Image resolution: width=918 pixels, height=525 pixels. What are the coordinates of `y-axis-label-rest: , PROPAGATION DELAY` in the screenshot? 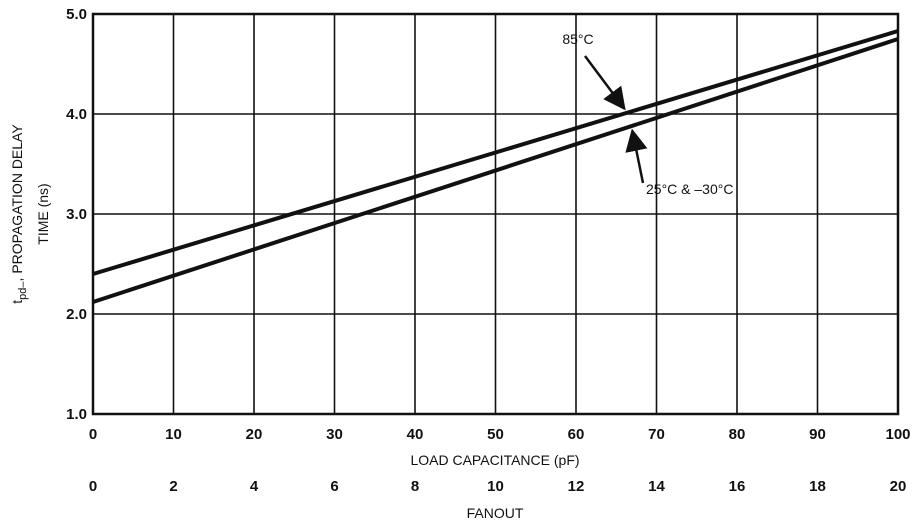 It's located at (17, 203).